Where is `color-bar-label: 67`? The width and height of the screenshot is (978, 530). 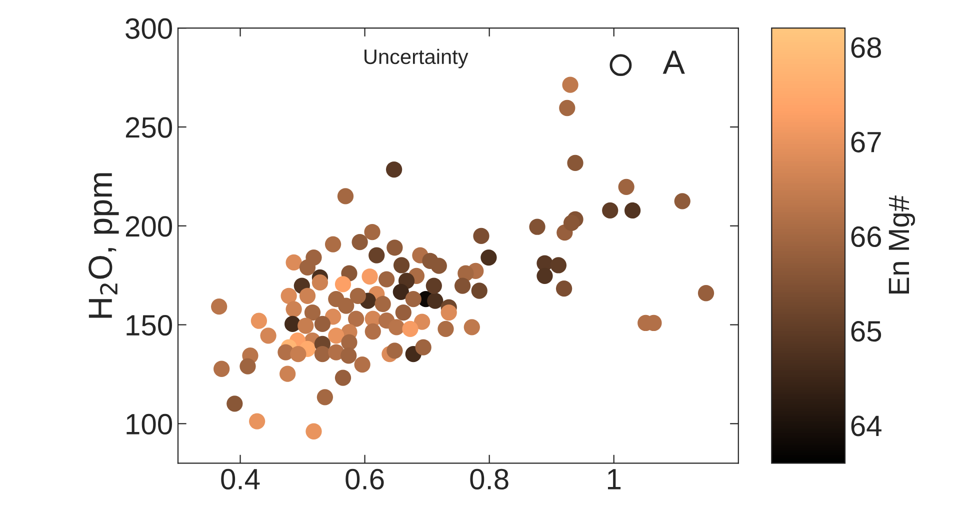 color-bar-label: 67 is located at coordinates (866, 142).